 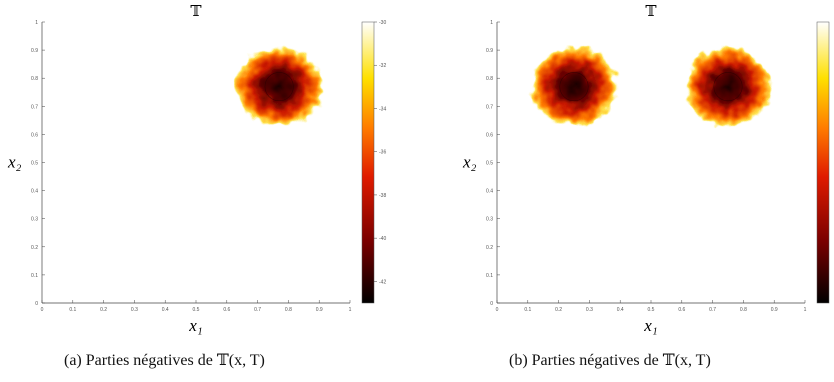 I want to click on colorbar-tick-label: -34, so click(x=382, y=109).